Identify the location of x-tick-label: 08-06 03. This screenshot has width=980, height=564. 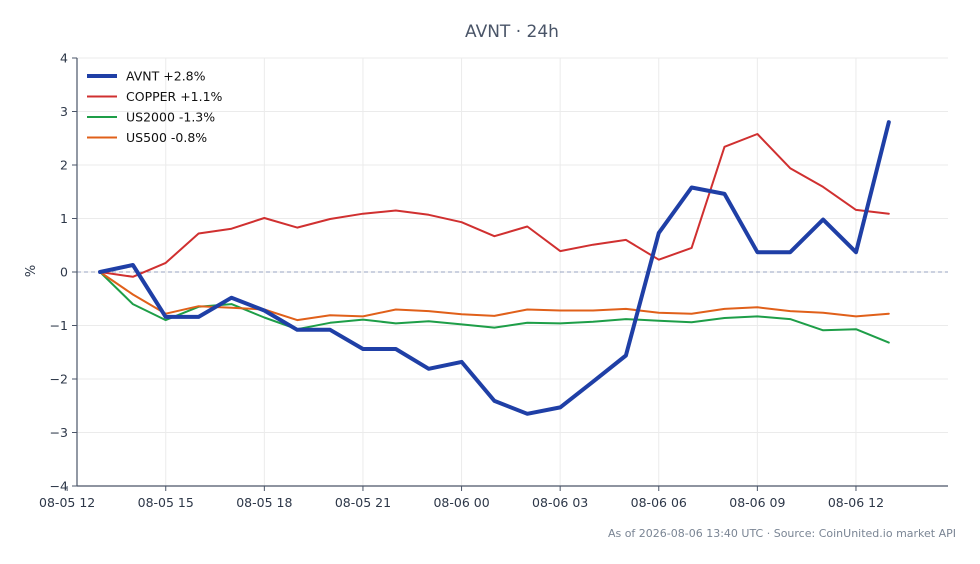
(560, 502).